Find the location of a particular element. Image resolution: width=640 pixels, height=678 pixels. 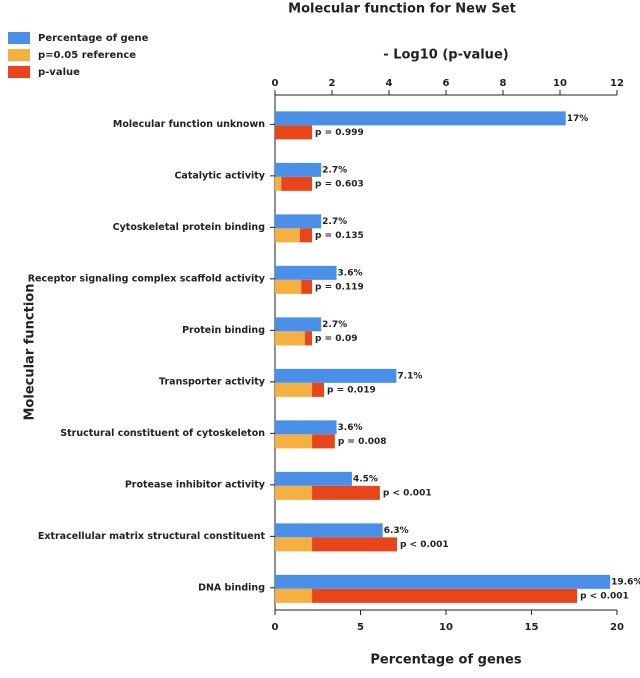

bar-value-label: 17% is located at coordinates (578, 119).